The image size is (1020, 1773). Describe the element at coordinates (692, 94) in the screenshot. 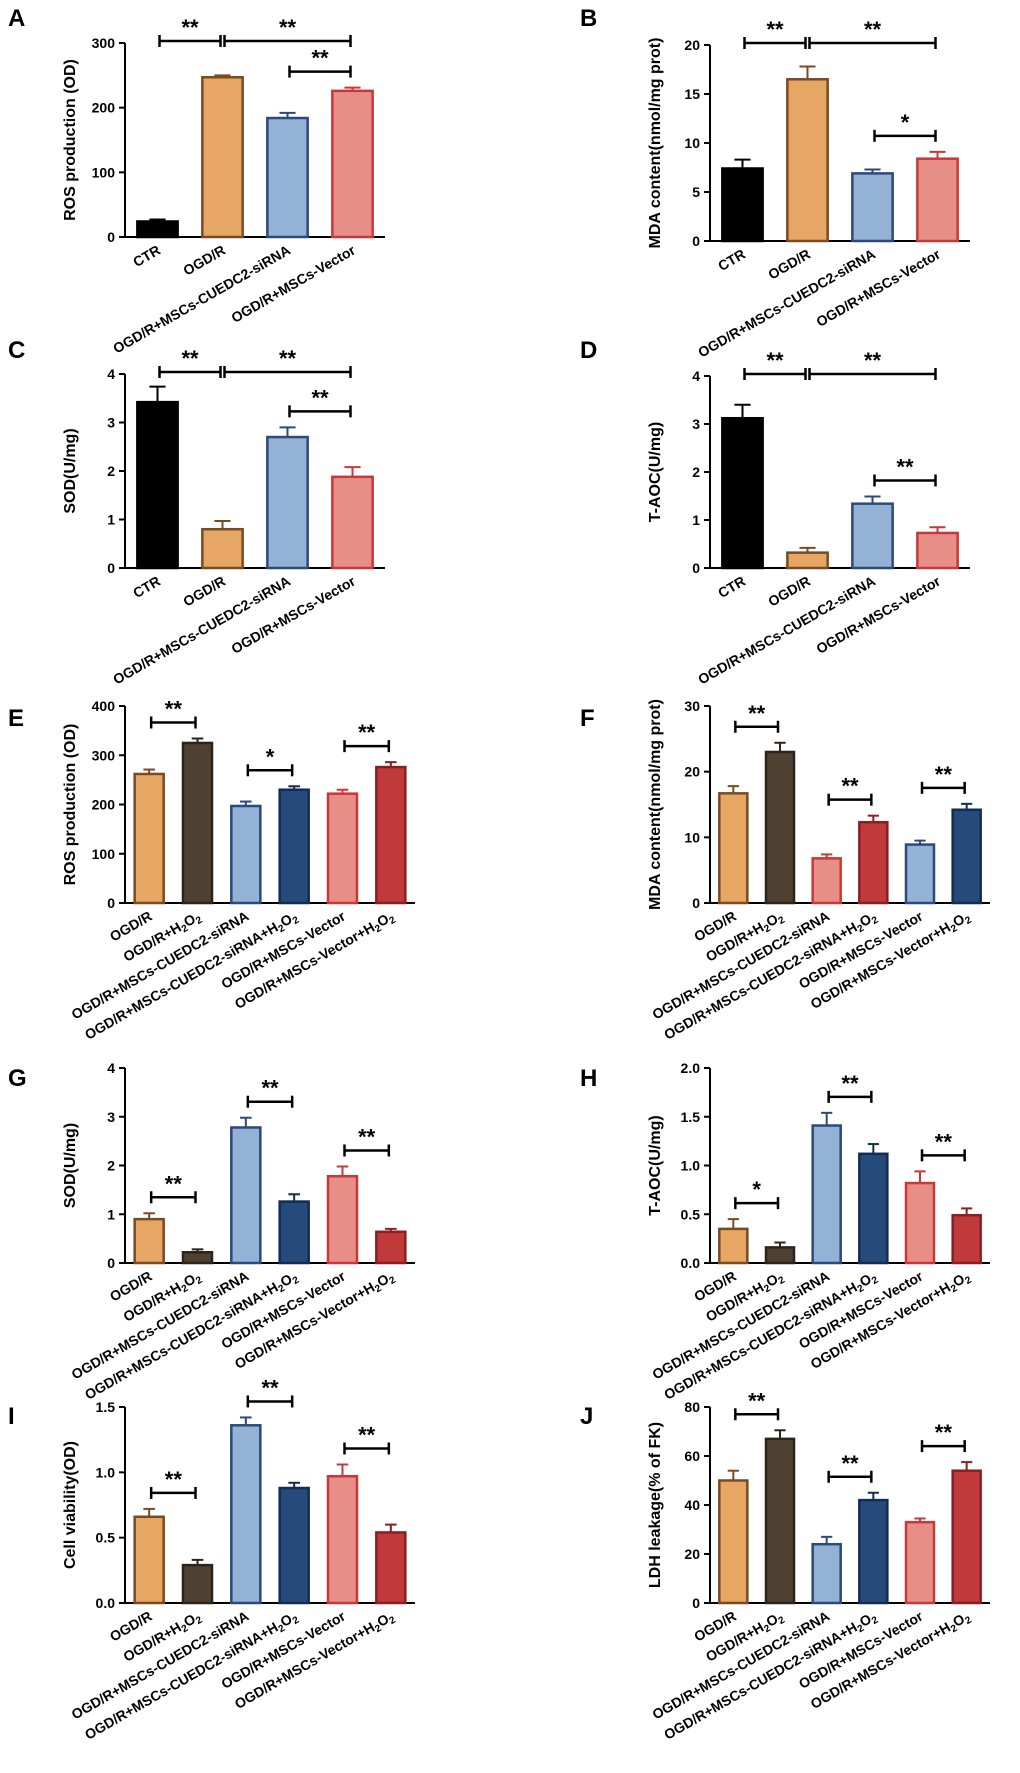

I see `y-tick-label: 15` at that location.